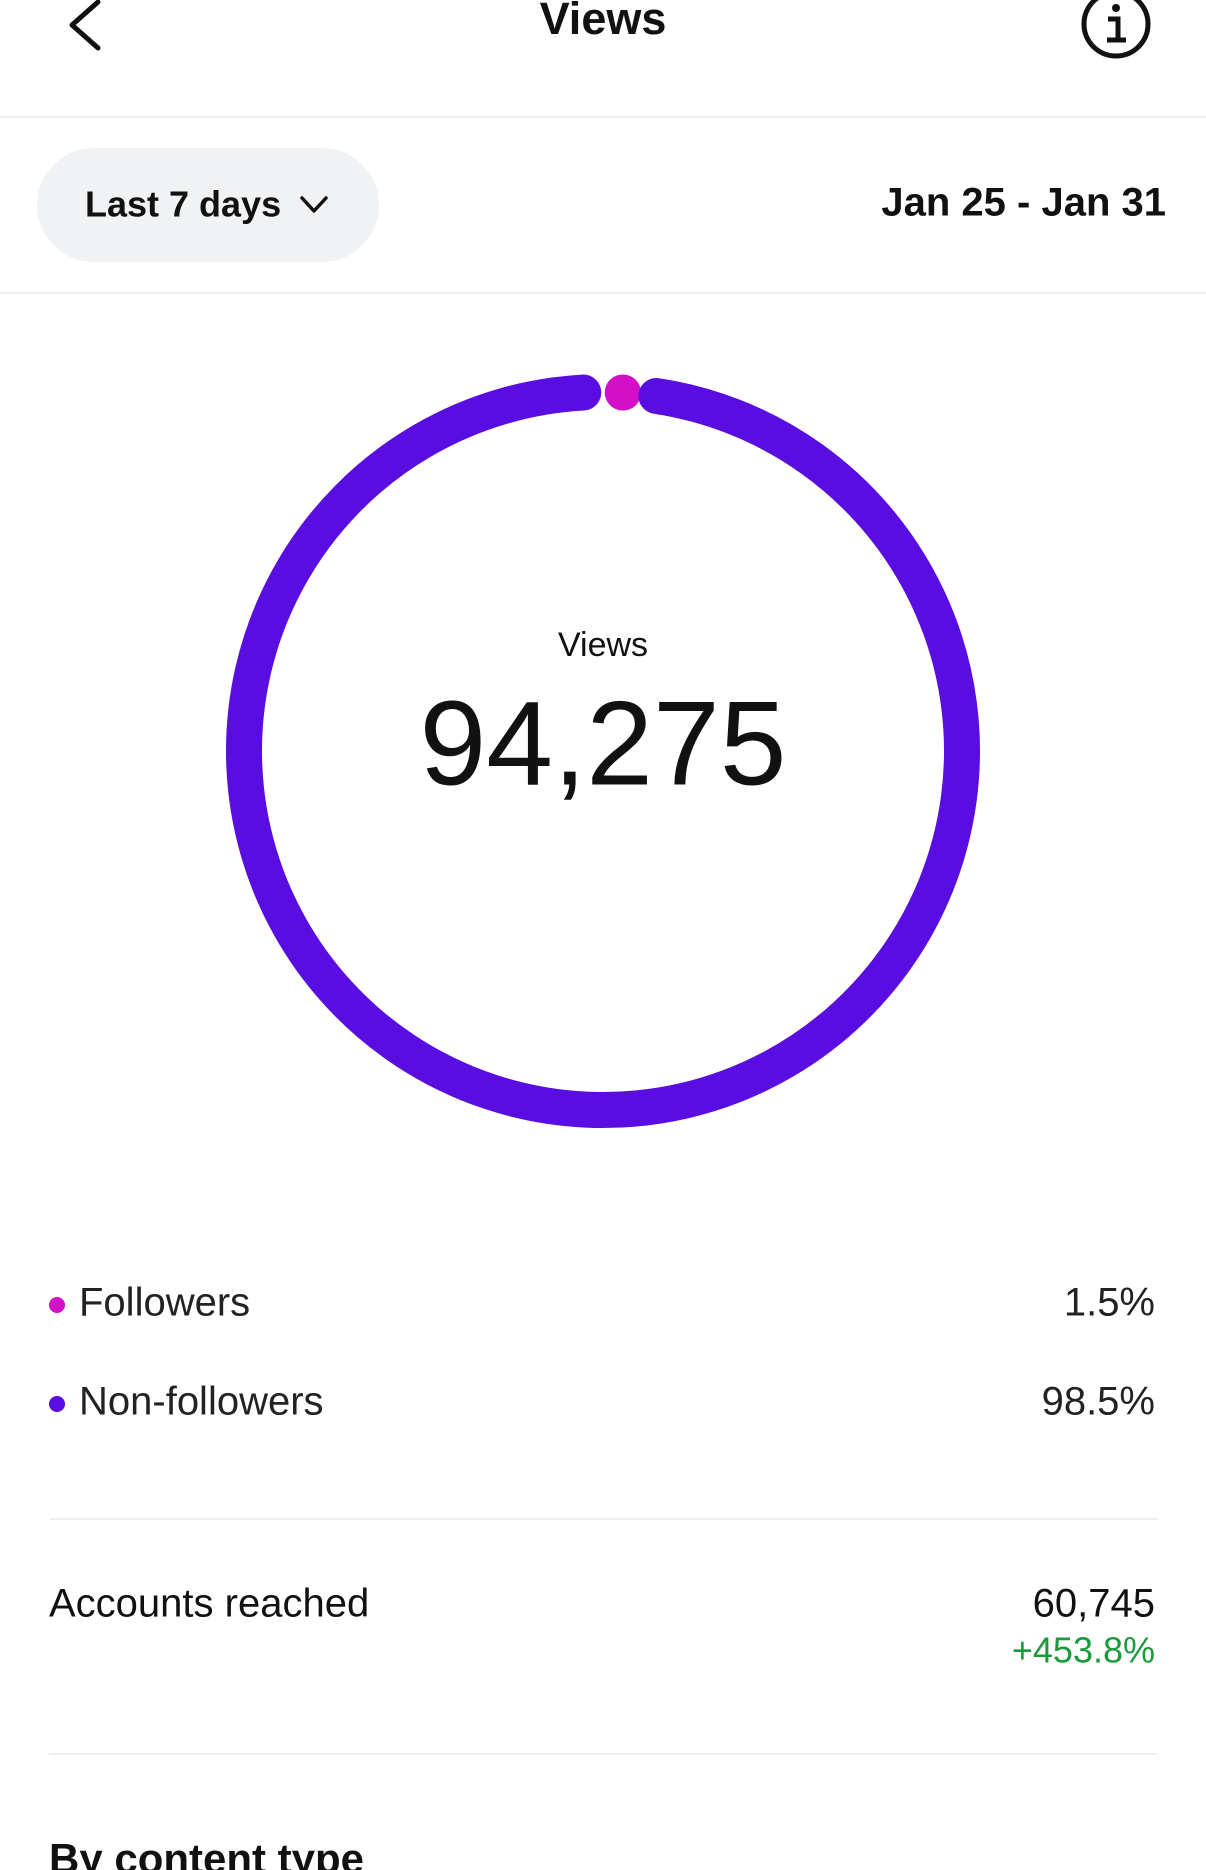 This screenshot has width=1206, height=1870. Describe the element at coordinates (85, 25) in the screenshot. I see `back-button` at that location.